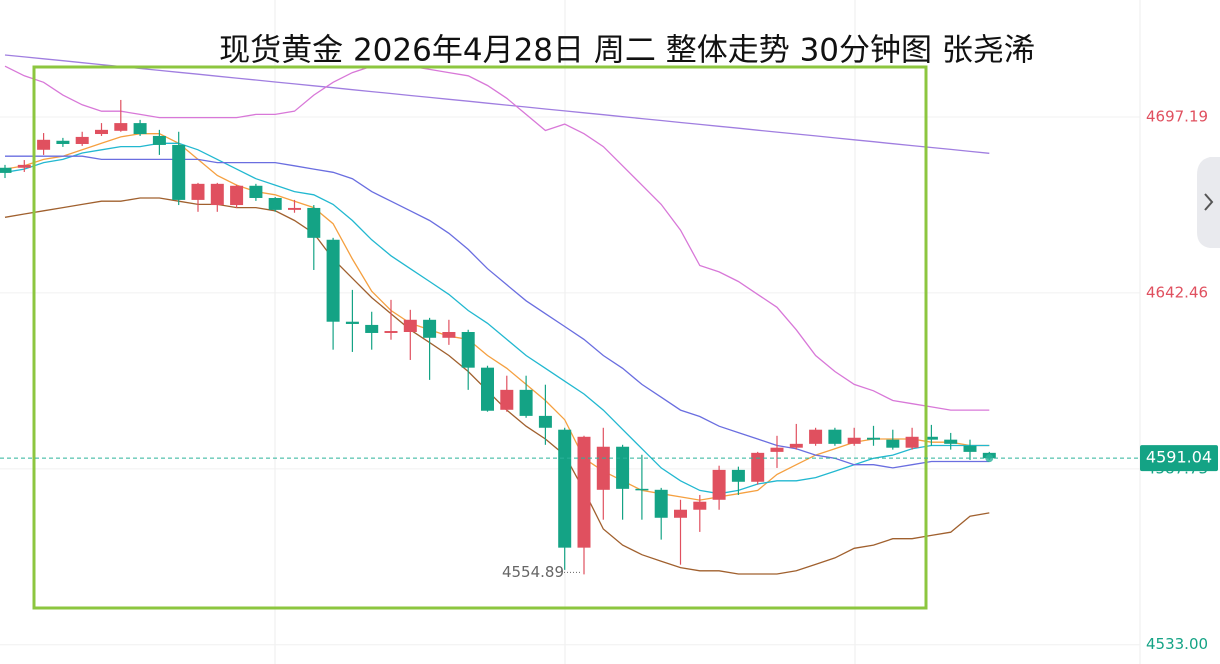 The width and height of the screenshot is (1220, 664). I want to click on last-price-label: 4591.04, so click(1179, 457).